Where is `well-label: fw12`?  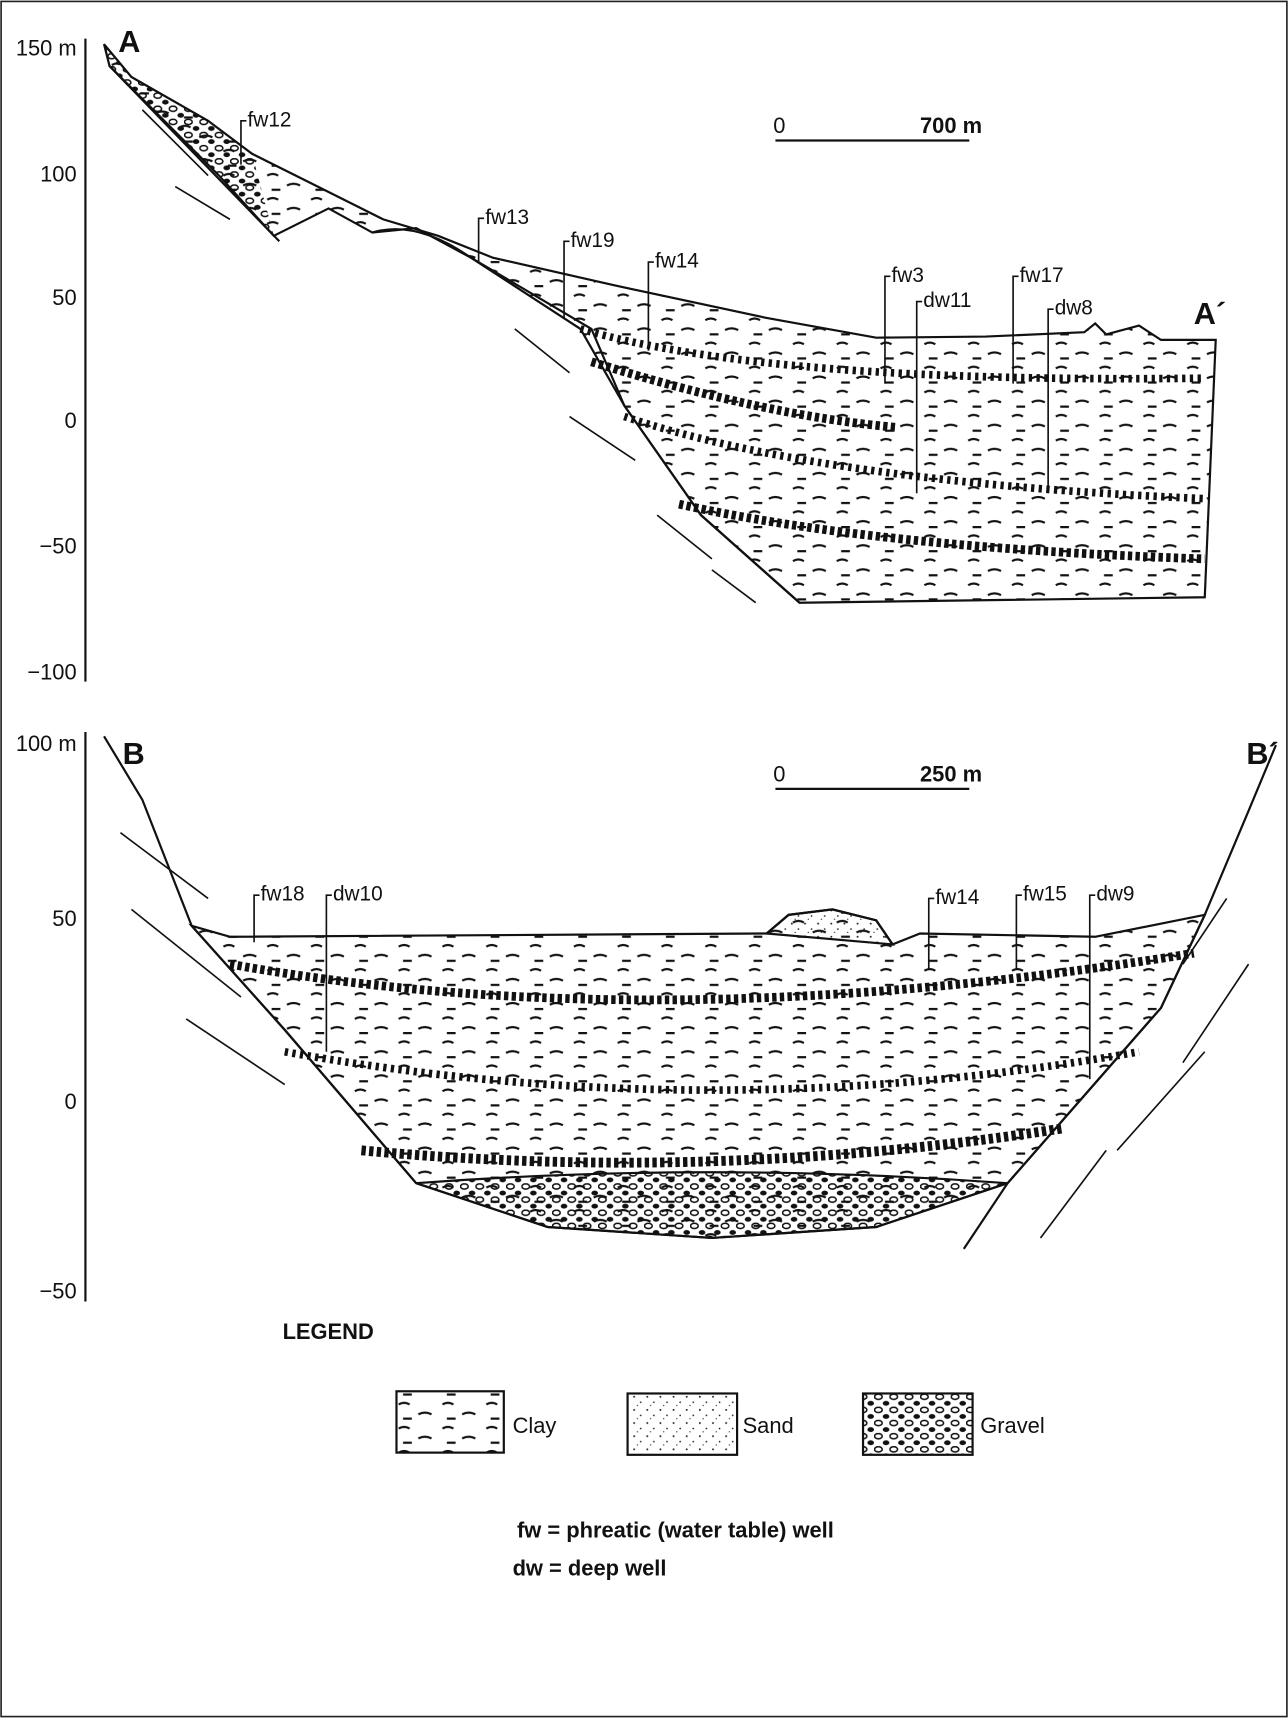
well-label: fw12 is located at coordinates (270, 119).